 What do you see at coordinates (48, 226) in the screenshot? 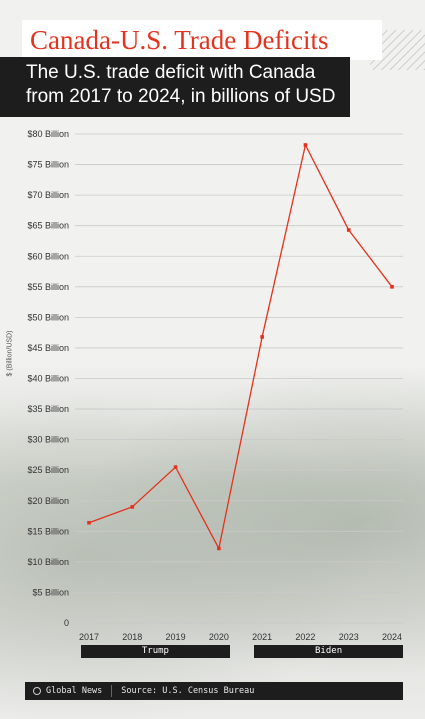
I see `y-tick-label: $65 Billion` at bounding box center [48, 226].